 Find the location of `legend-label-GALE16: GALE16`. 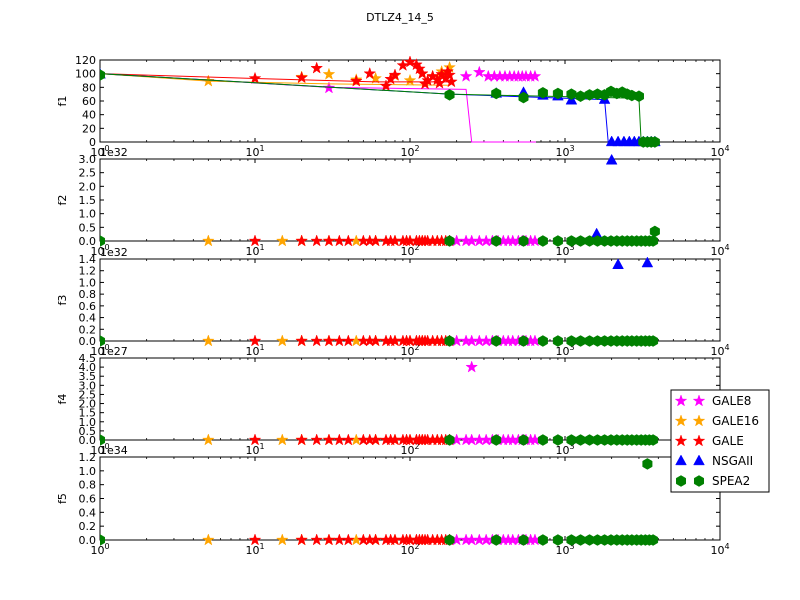

legend-label-GALE16: GALE16 is located at coordinates (735, 421).